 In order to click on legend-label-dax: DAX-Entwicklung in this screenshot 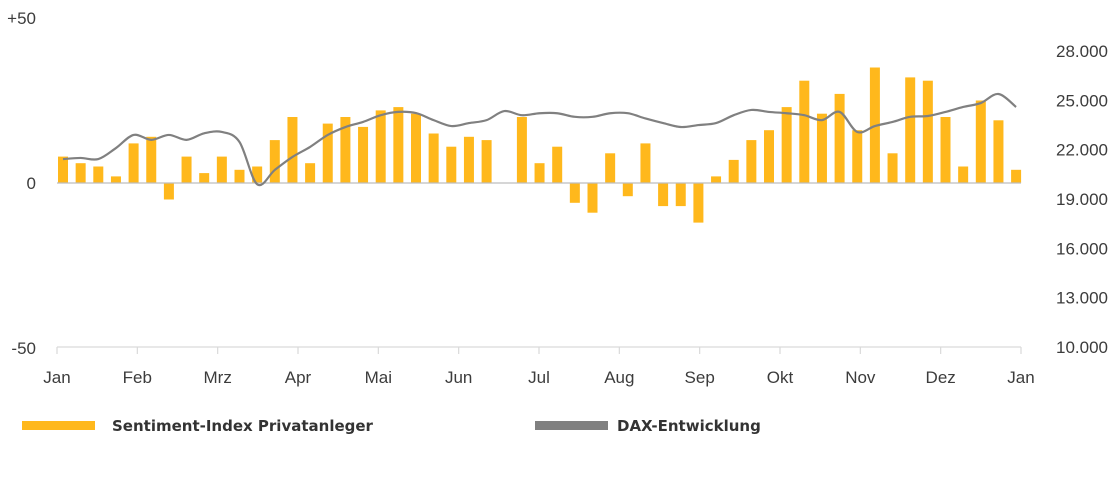, I will do `click(689, 426)`.